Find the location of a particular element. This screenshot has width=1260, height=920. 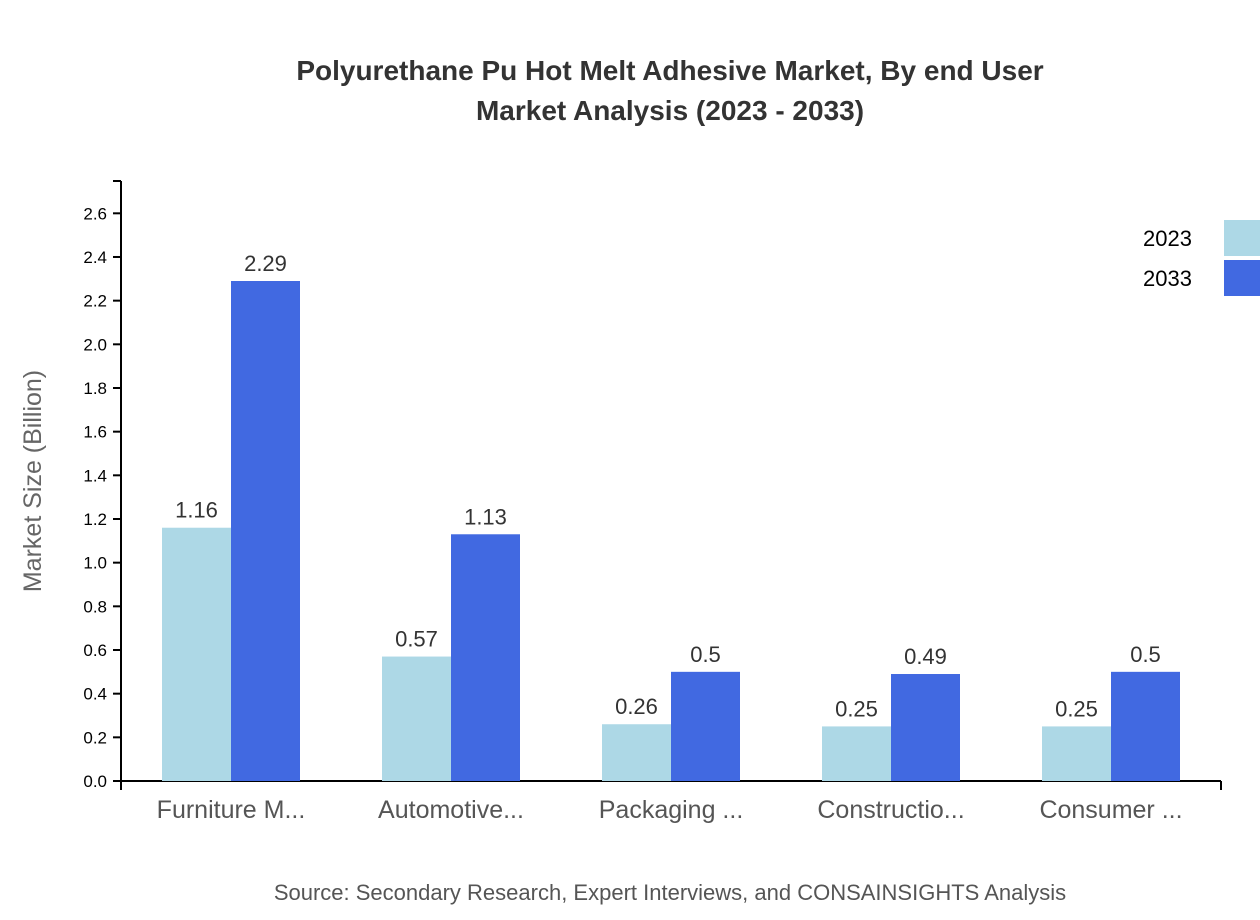

y-tick-label: 0.2 is located at coordinates (95, 737).